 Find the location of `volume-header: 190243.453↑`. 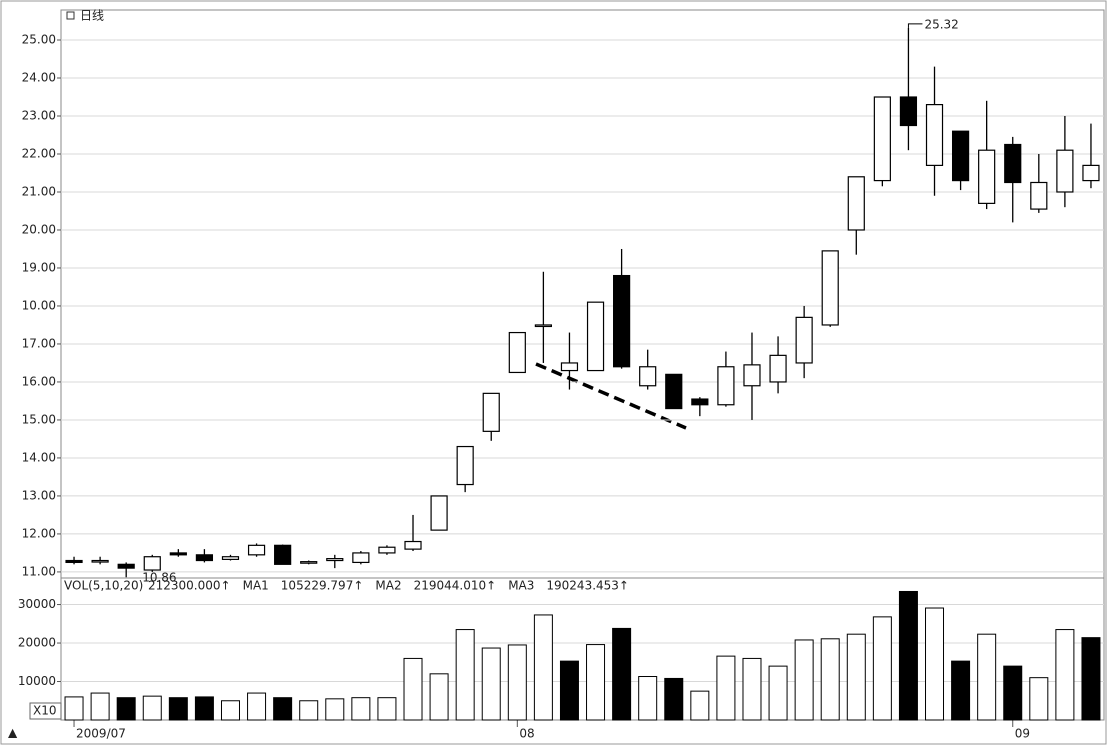

volume-header: 190243.453↑ is located at coordinates (587, 586).